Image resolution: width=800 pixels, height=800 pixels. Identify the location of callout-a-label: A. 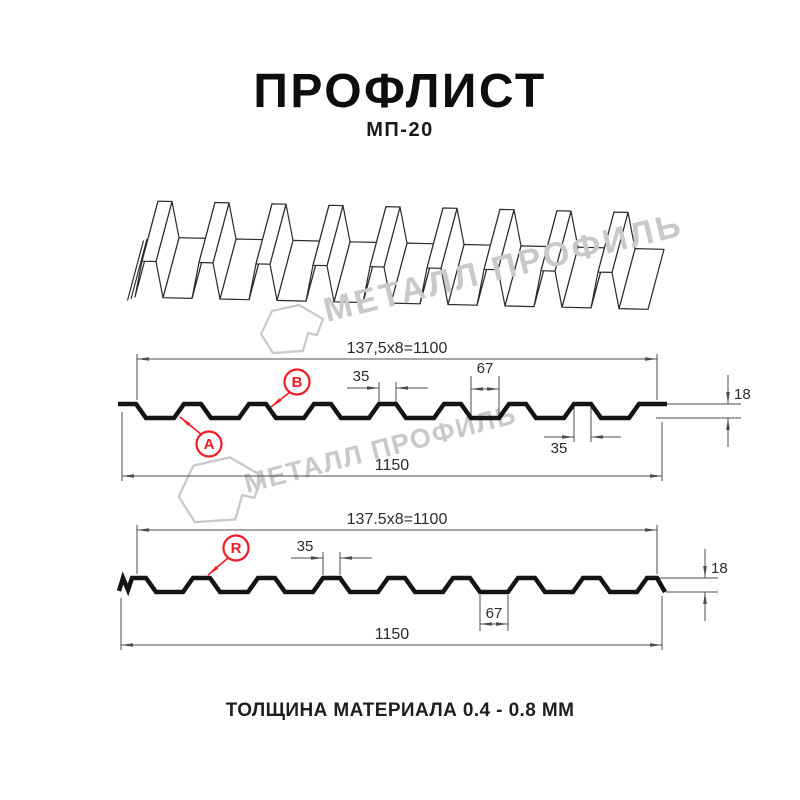
(209, 444).